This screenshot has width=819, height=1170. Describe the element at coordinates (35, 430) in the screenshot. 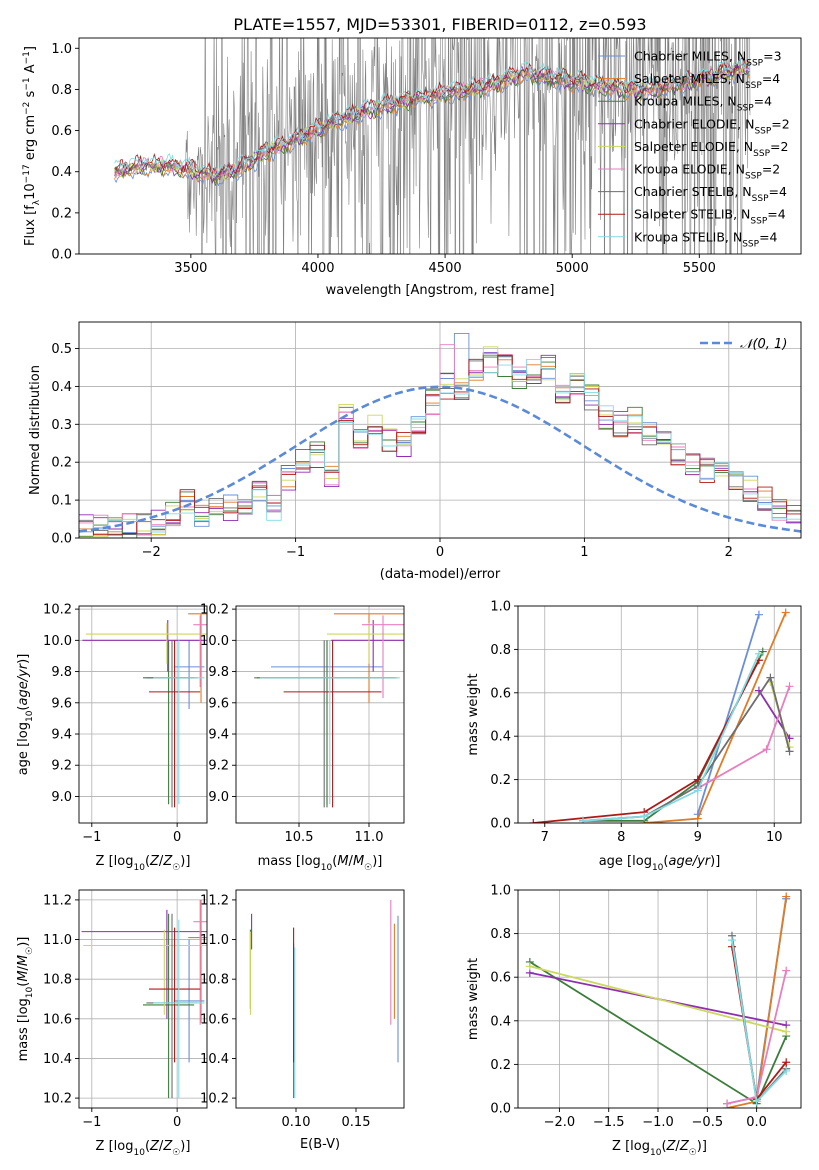

I see `y-axis-label: Normed distribution` at that location.